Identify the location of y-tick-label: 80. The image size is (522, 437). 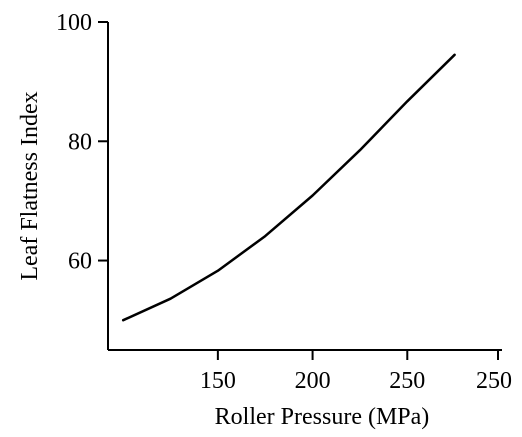
(80, 142).